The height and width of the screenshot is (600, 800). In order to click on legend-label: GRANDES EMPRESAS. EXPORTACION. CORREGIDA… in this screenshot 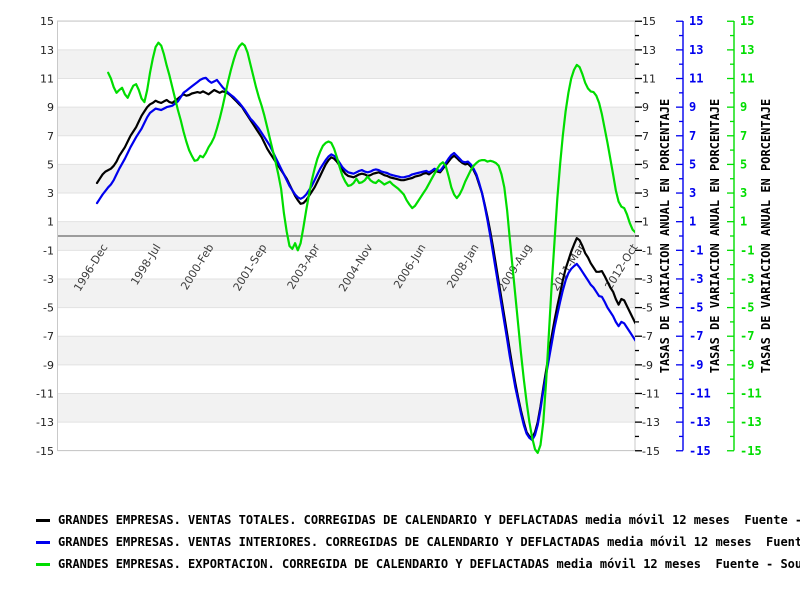, I will do `click(429, 564)`.